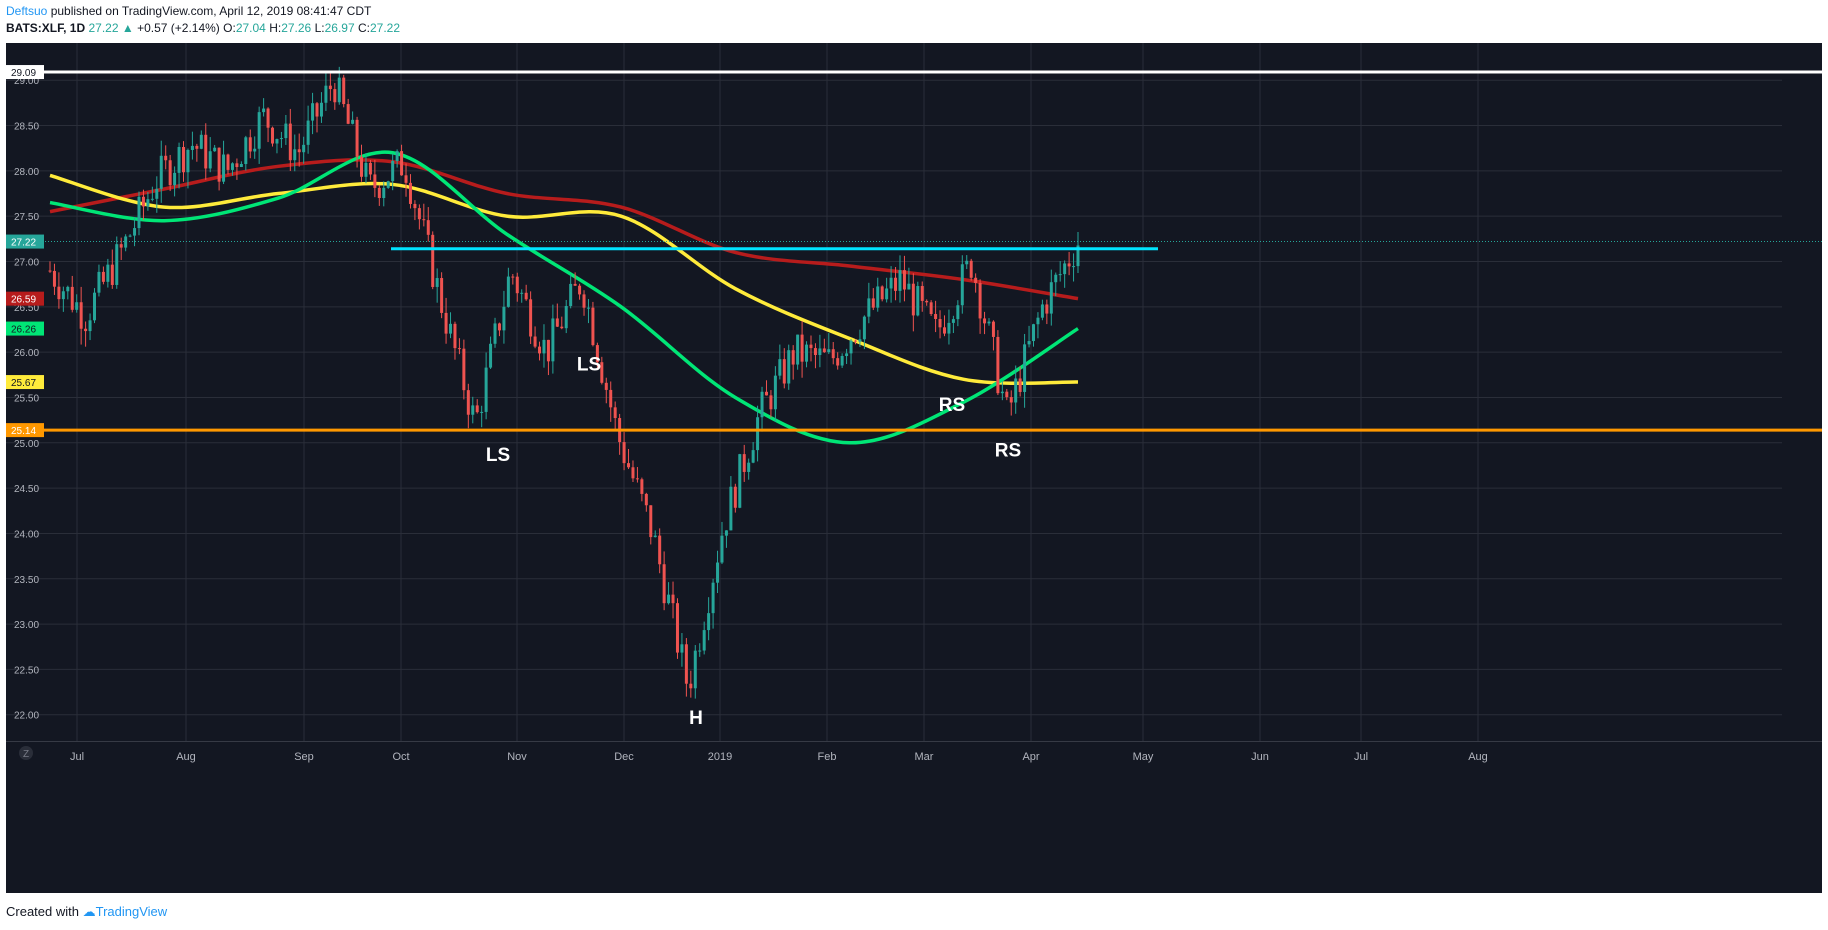 Image resolution: width=1828 pixels, height=930 pixels. Describe the element at coordinates (498, 455) in the screenshot. I see `pattern-label: LS` at that location.